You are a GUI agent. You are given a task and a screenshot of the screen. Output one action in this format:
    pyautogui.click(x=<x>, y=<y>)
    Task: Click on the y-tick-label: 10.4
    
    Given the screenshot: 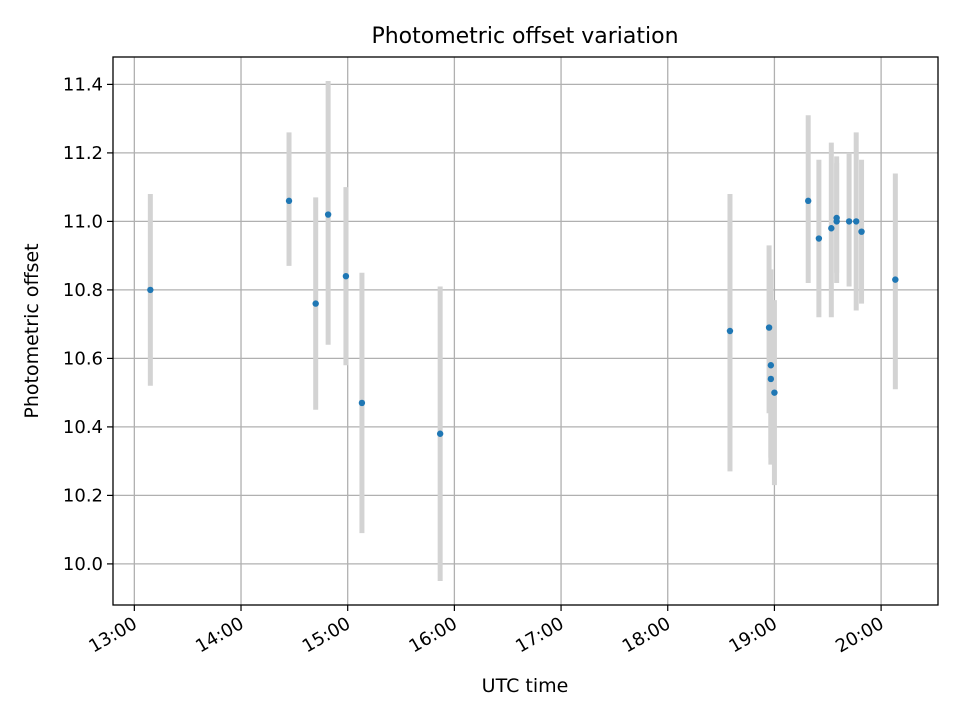 What is the action you would take?
    pyautogui.click(x=83, y=427)
    